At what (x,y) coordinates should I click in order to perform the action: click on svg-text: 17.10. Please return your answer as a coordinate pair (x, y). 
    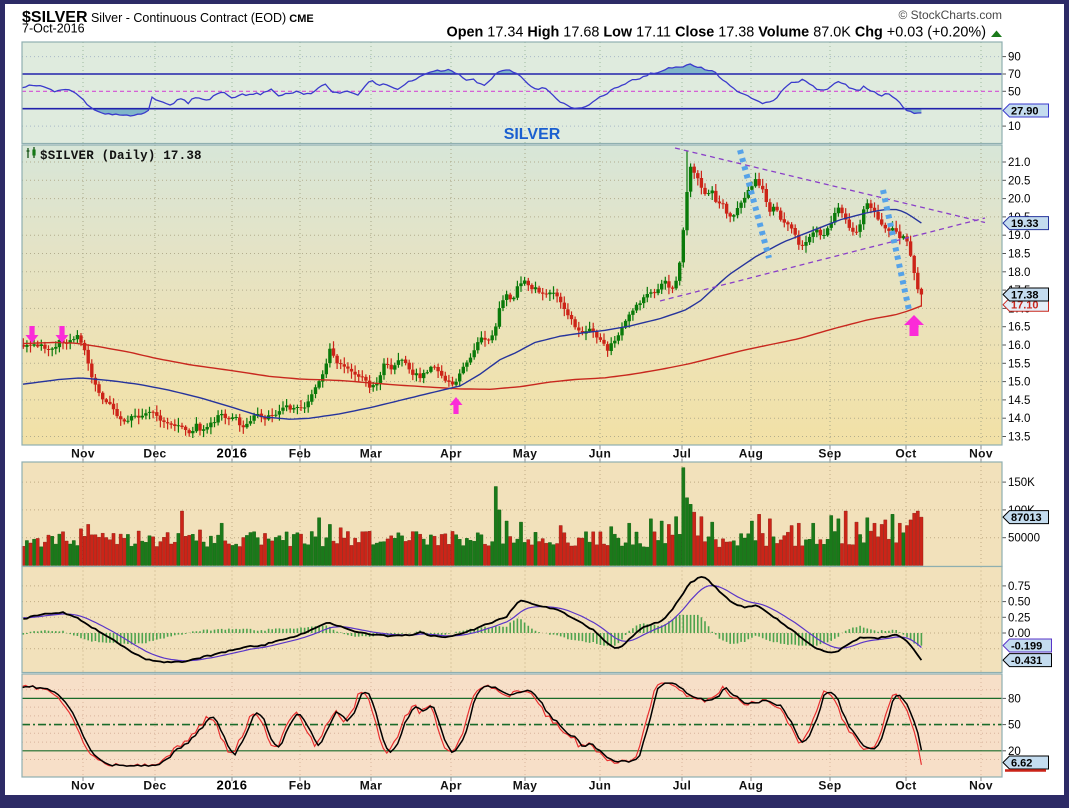
    Looking at the image, I should click on (1025, 306).